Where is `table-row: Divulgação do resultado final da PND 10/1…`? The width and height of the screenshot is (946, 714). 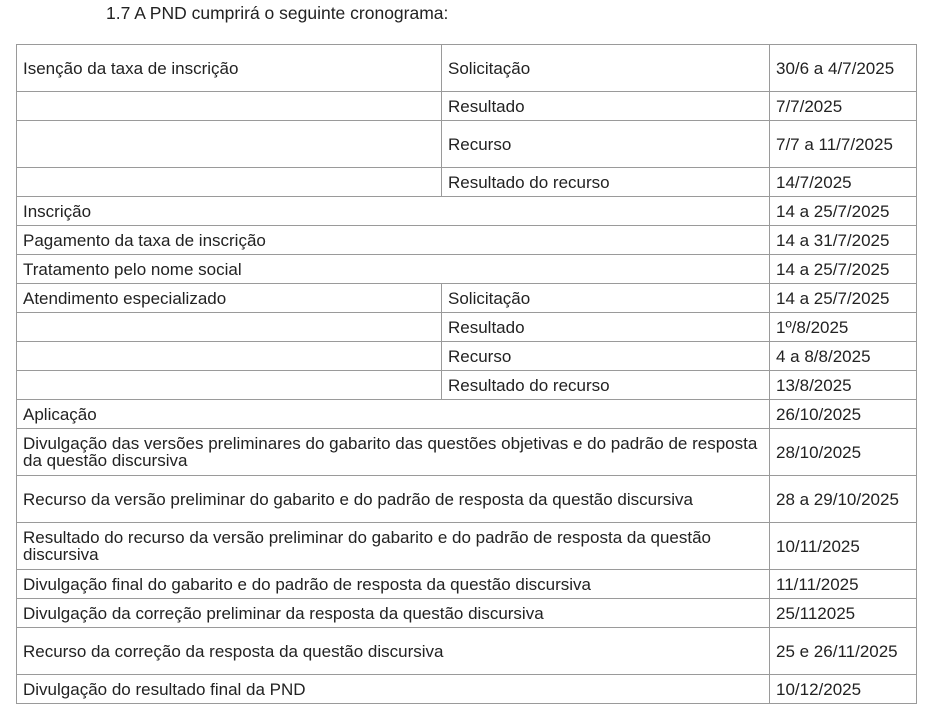 table-row: Divulgação do resultado final da PND 10/1… is located at coordinates (466, 689).